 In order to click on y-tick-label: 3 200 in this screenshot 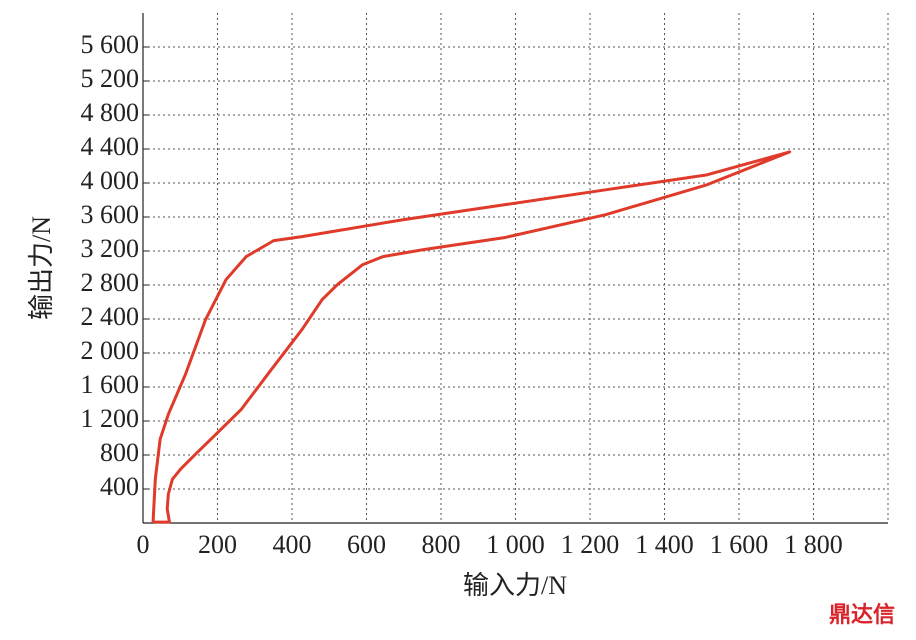, I will do `click(110, 248)`.